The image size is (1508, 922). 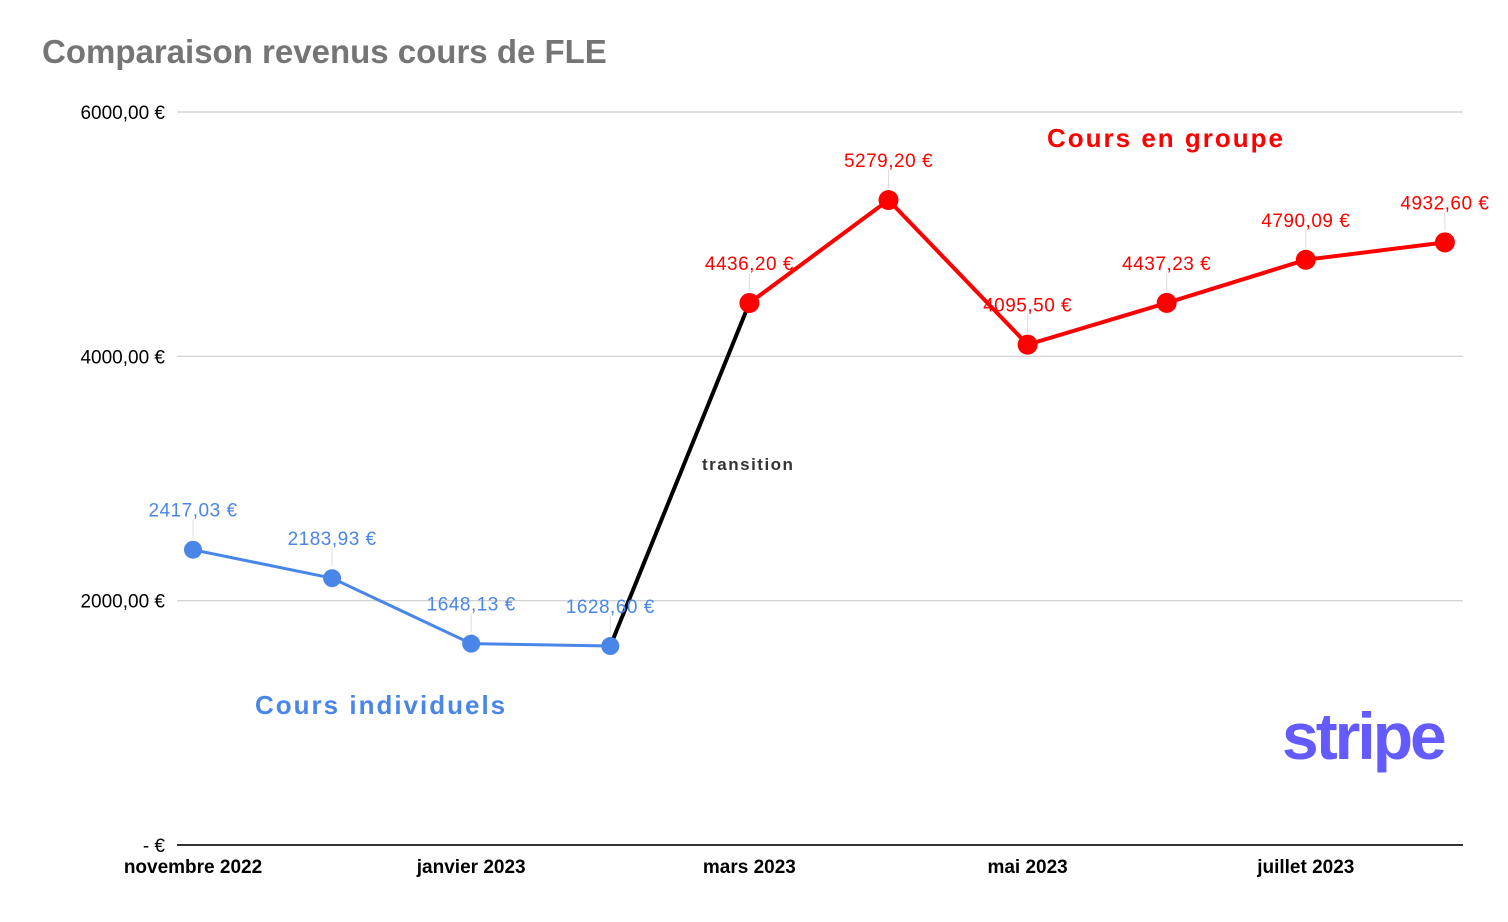 What do you see at coordinates (888, 161) in the screenshot?
I see `data-label: 5279,20 €` at bounding box center [888, 161].